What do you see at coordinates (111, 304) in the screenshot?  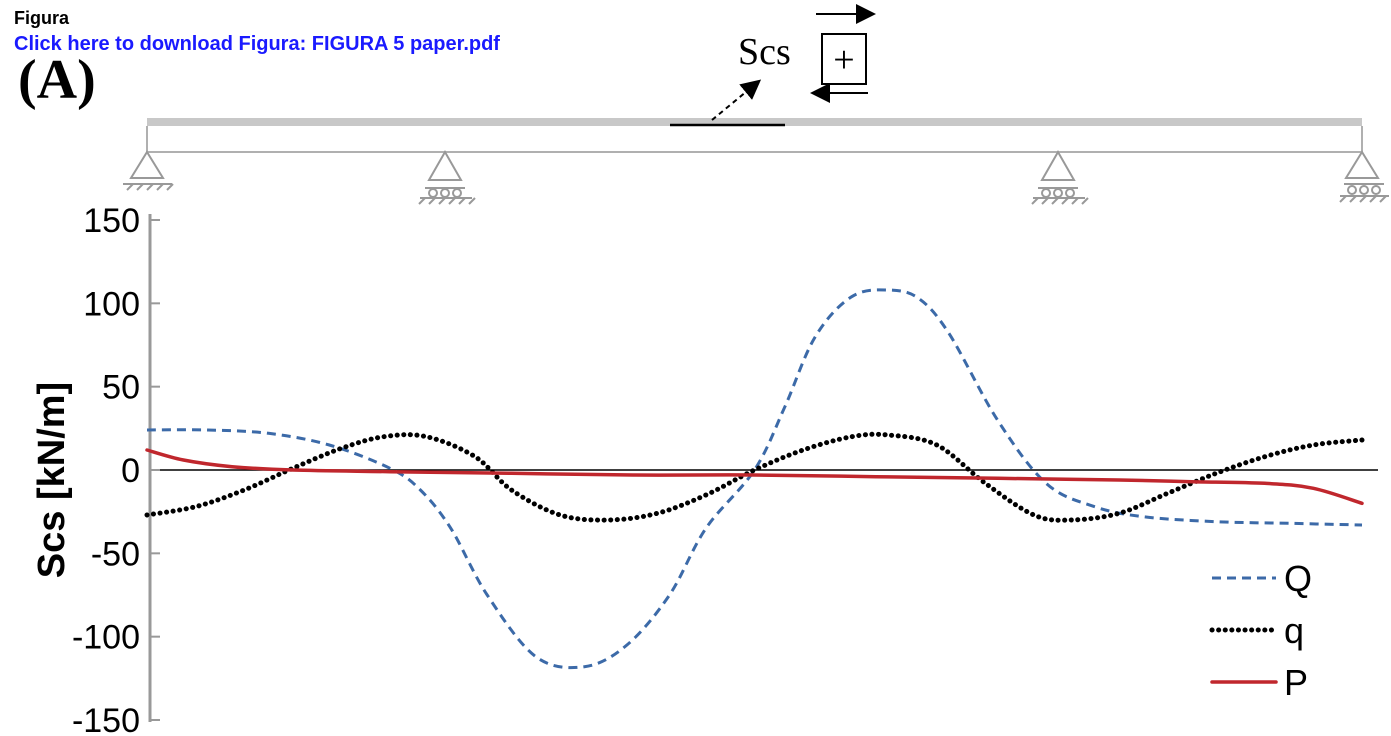 I see `y-tick-label: 100` at bounding box center [111, 304].